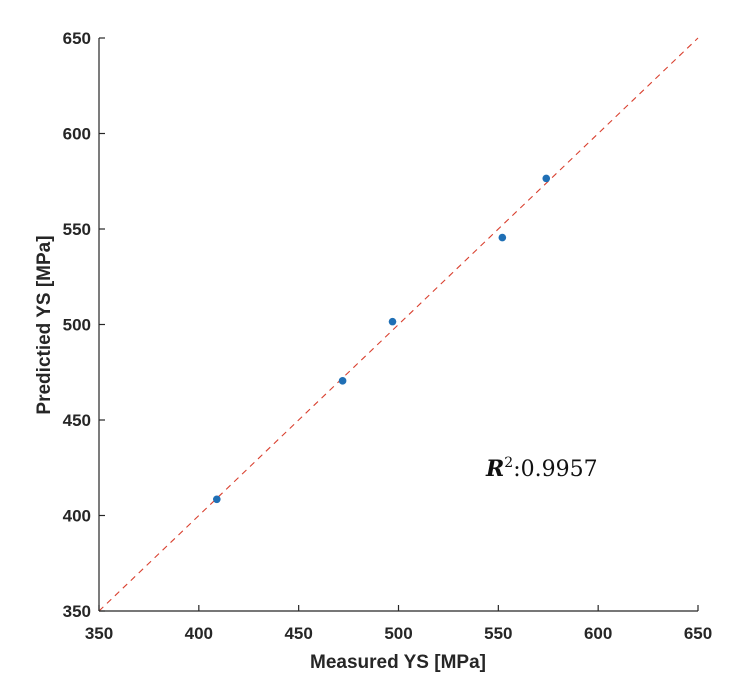  What do you see at coordinates (77, 516) in the screenshot?
I see `y-tick-label: 400` at bounding box center [77, 516].